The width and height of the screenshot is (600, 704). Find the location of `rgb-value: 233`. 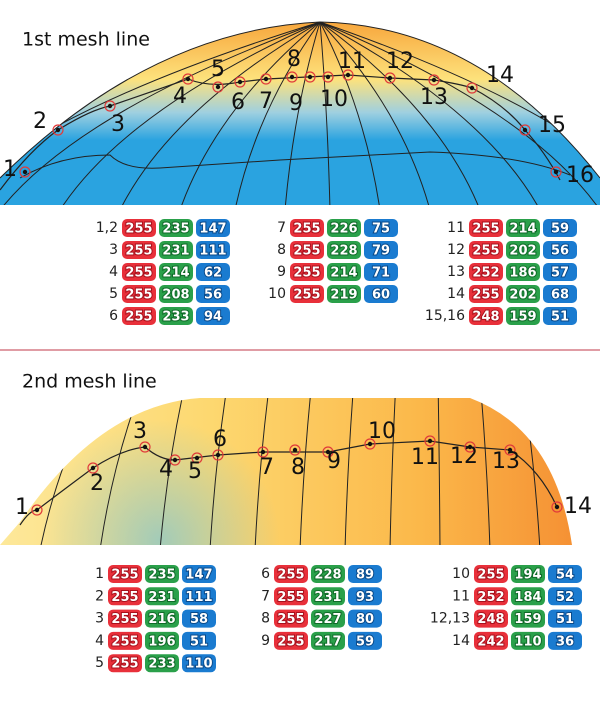

rgb-value: 233 is located at coordinates (175, 317).